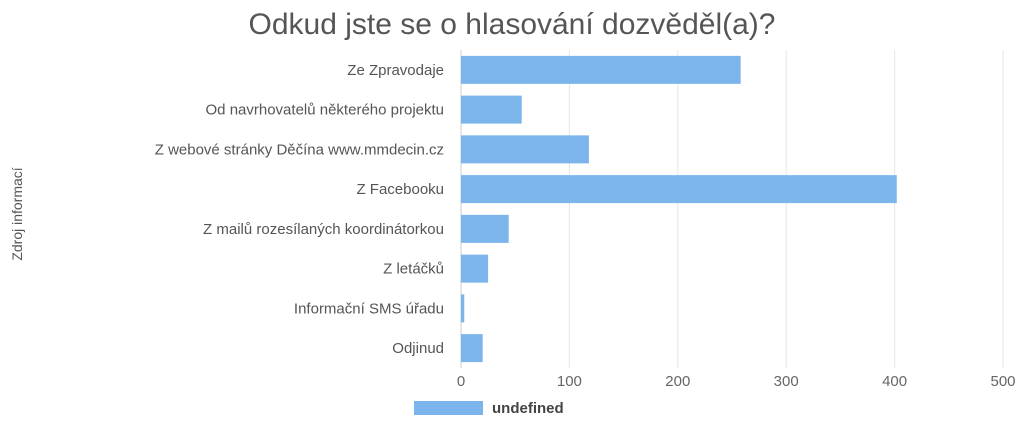 Image resolution: width=1024 pixels, height=427 pixels. What do you see at coordinates (299, 149) in the screenshot?
I see `category-label-2: Z webové stránky Děčína www.mmdecin.cz` at bounding box center [299, 149].